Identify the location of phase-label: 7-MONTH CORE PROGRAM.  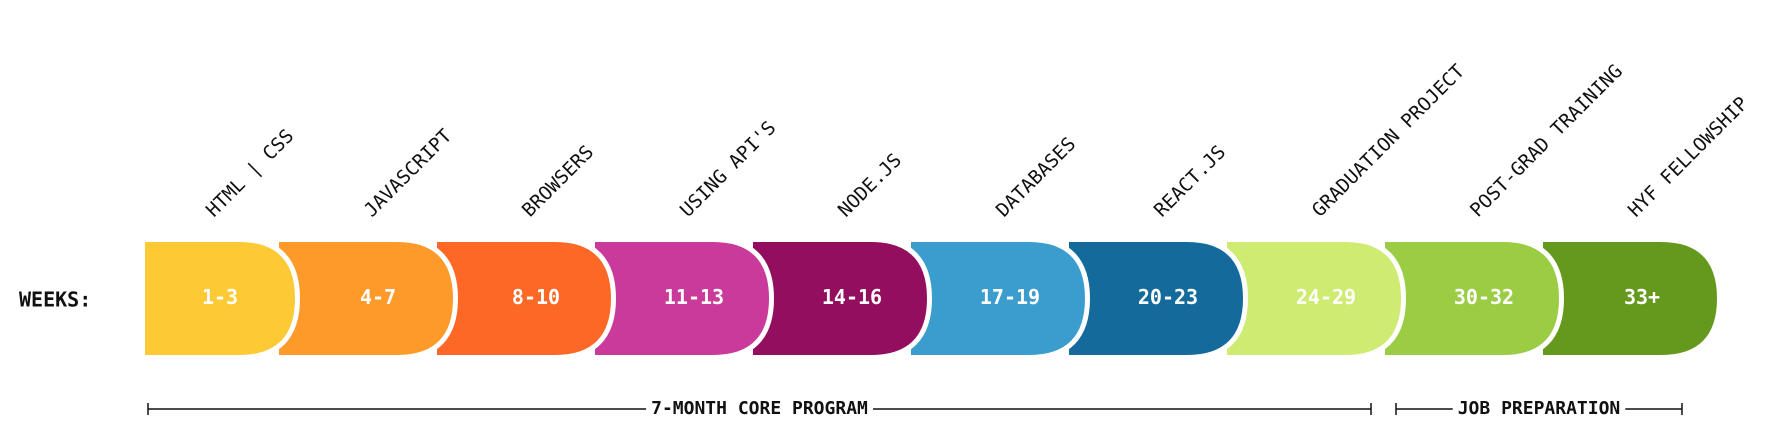
(759, 408).